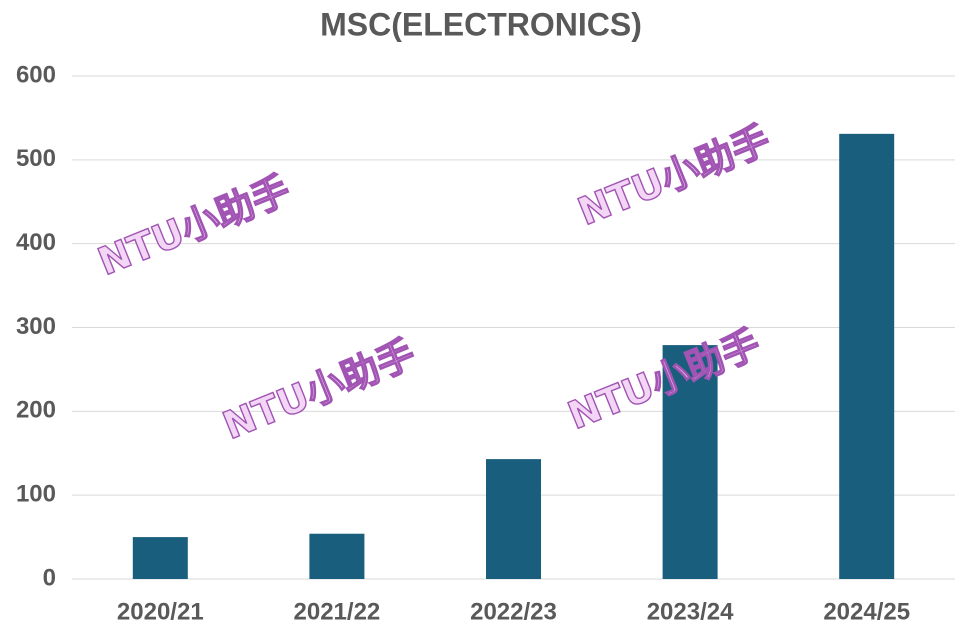 The image size is (962, 642). Describe the element at coordinates (36, 326) in the screenshot. I see `y-tick-label: 300` at that location.